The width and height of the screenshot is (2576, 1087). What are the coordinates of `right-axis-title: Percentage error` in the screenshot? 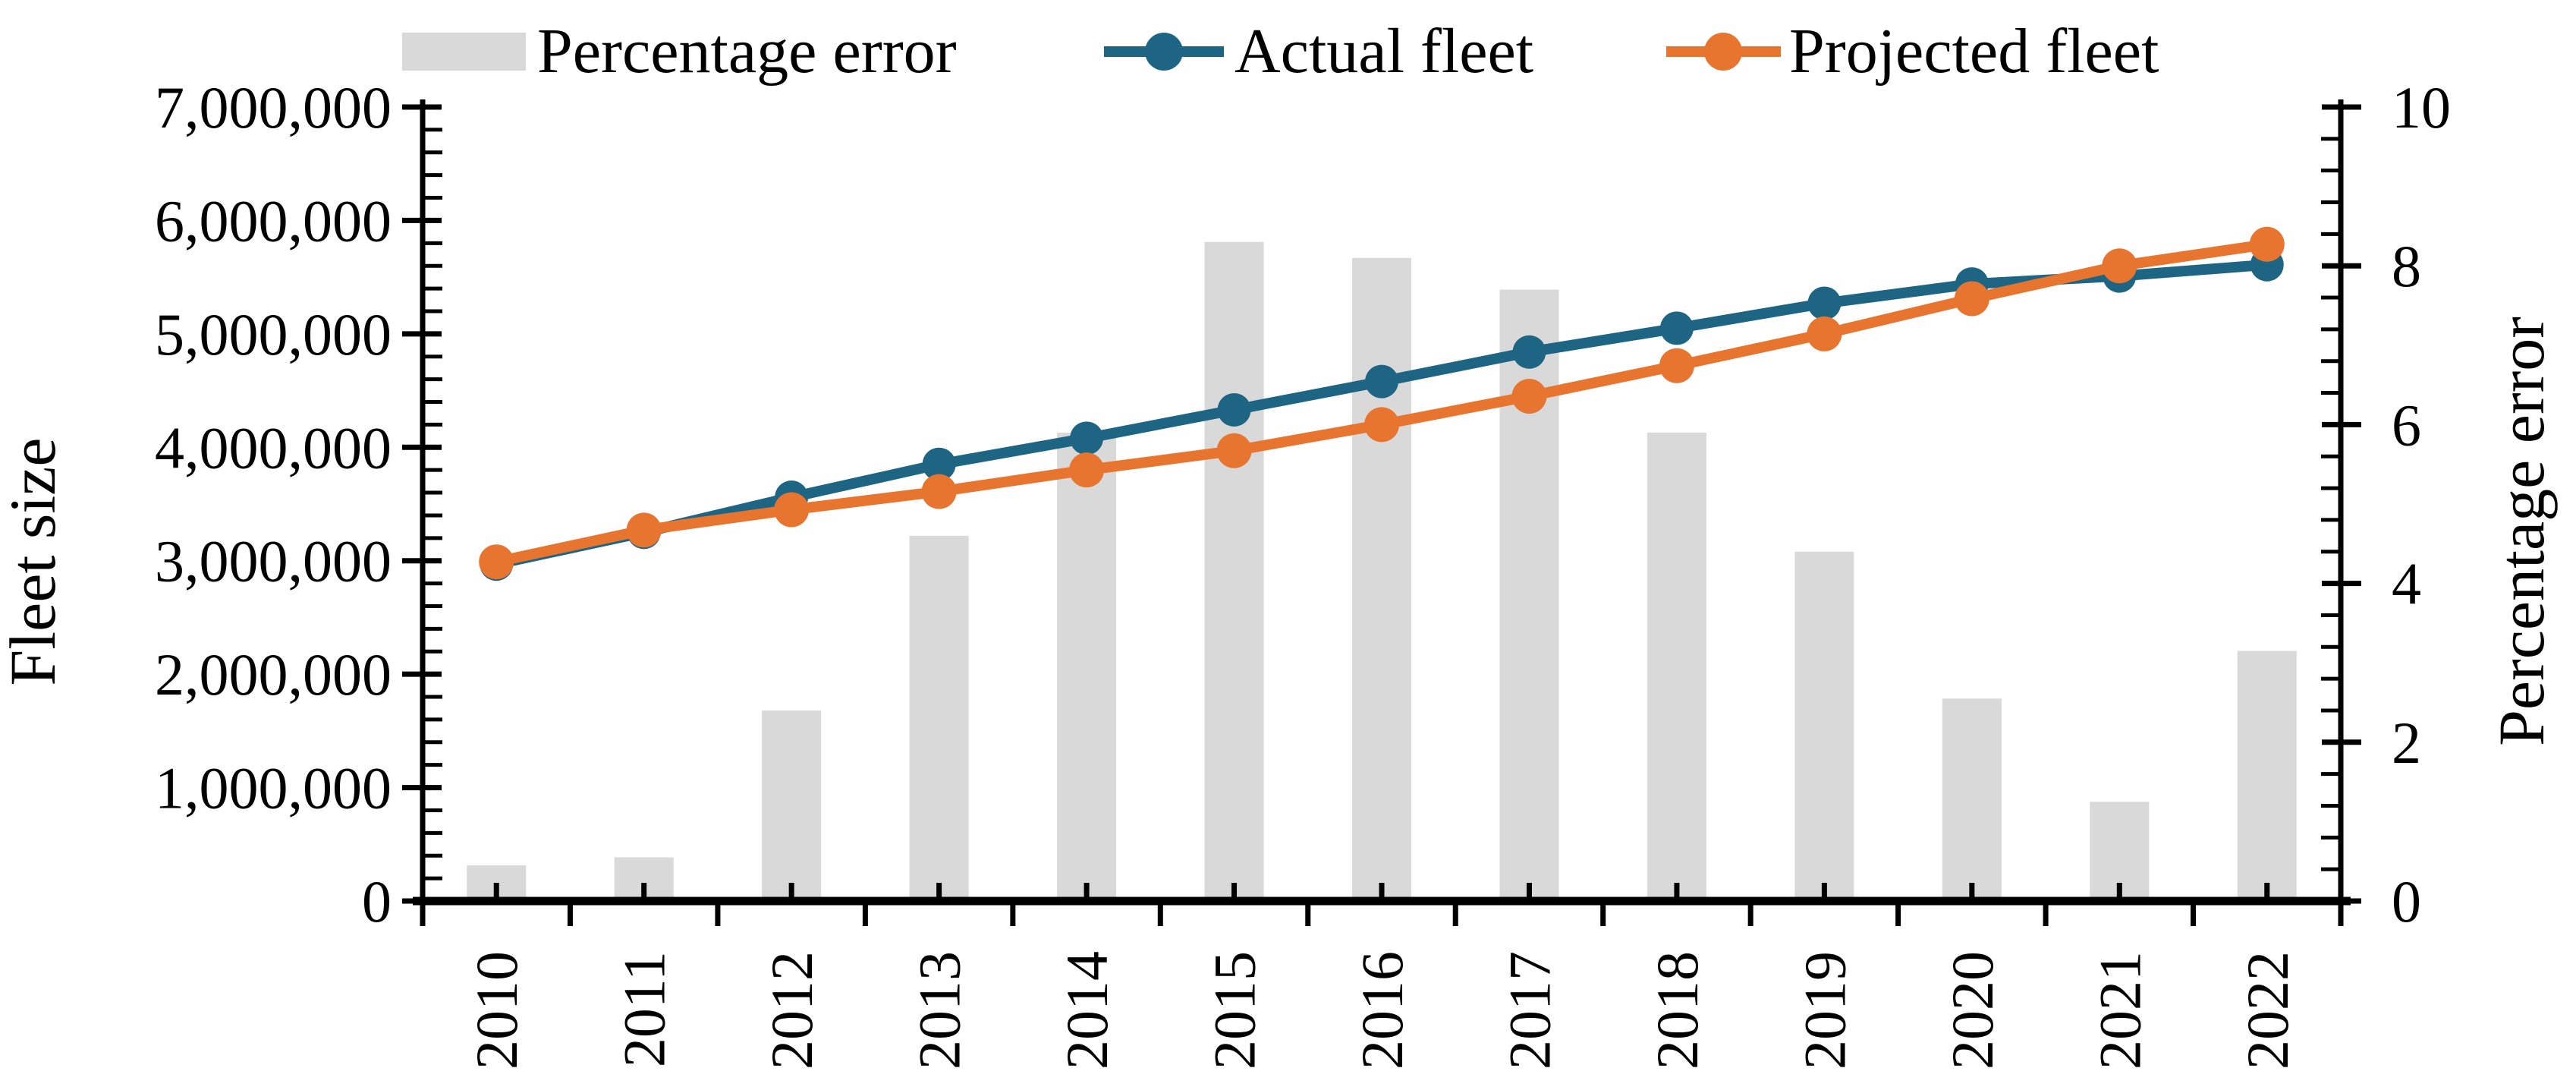 It's located at (2521, 531).